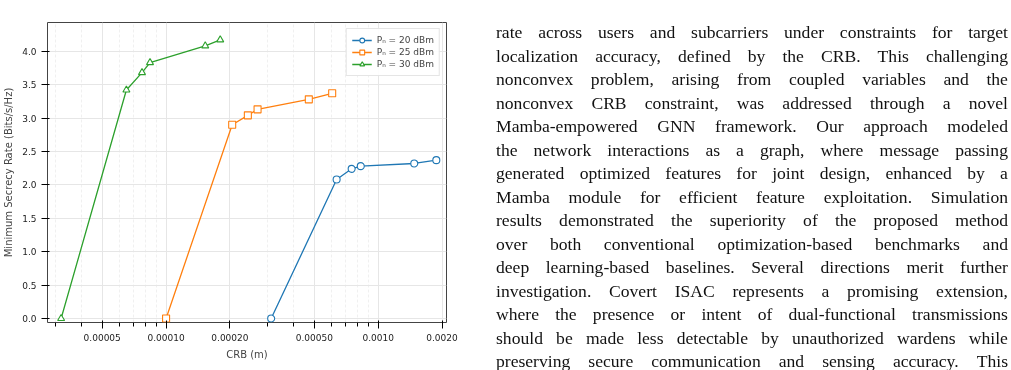  What do you see at coordinates (752, 243) in the screenshot?
I see `text: over both conventional optimization-based benchmarks and` at bounding box center [752, 243].